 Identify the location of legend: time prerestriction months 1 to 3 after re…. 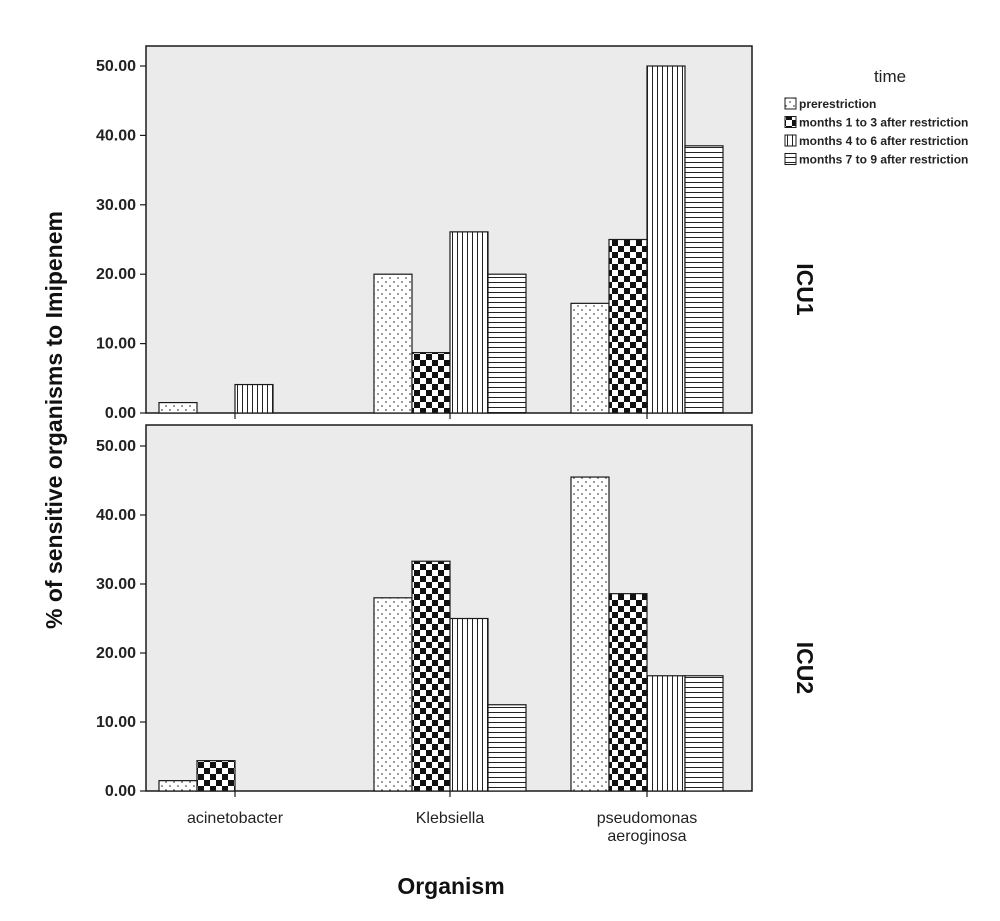
(876, 117).